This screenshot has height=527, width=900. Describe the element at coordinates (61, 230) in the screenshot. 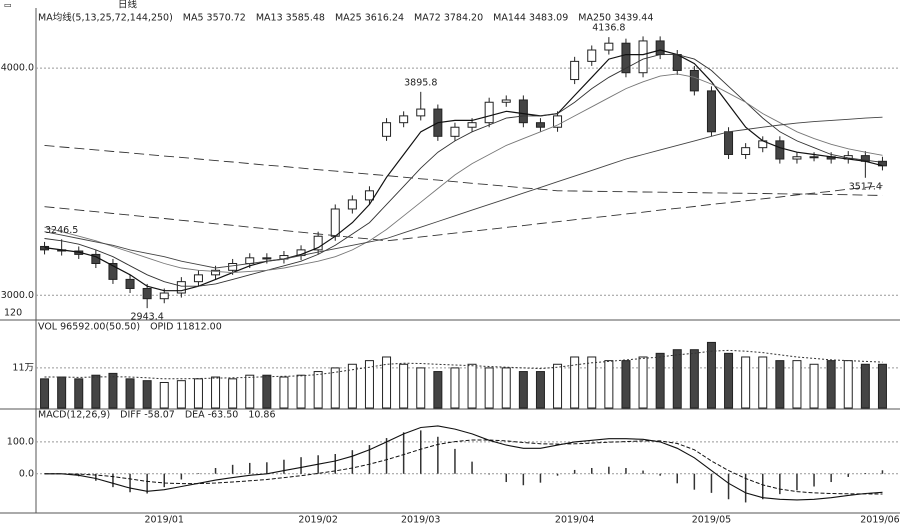

I see `price-annotation: 3246.5` at that location.